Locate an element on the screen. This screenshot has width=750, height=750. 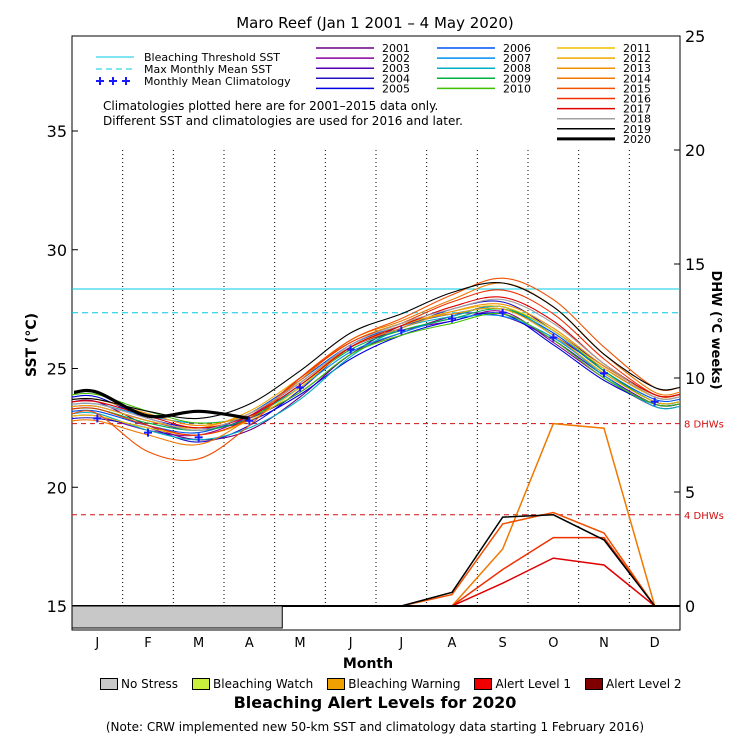
legend-year-label: 2011 is located at coordinates (637, 48).